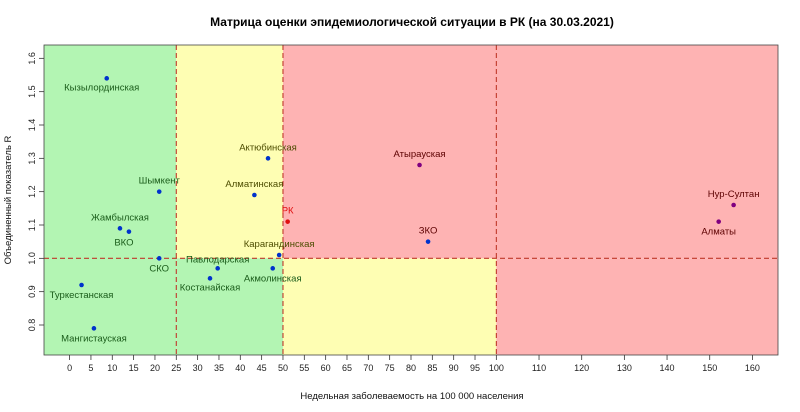  Describe the element at coordinates (160, 181) in the screenshot. I see `data-point-label: Шымкент` at that location.